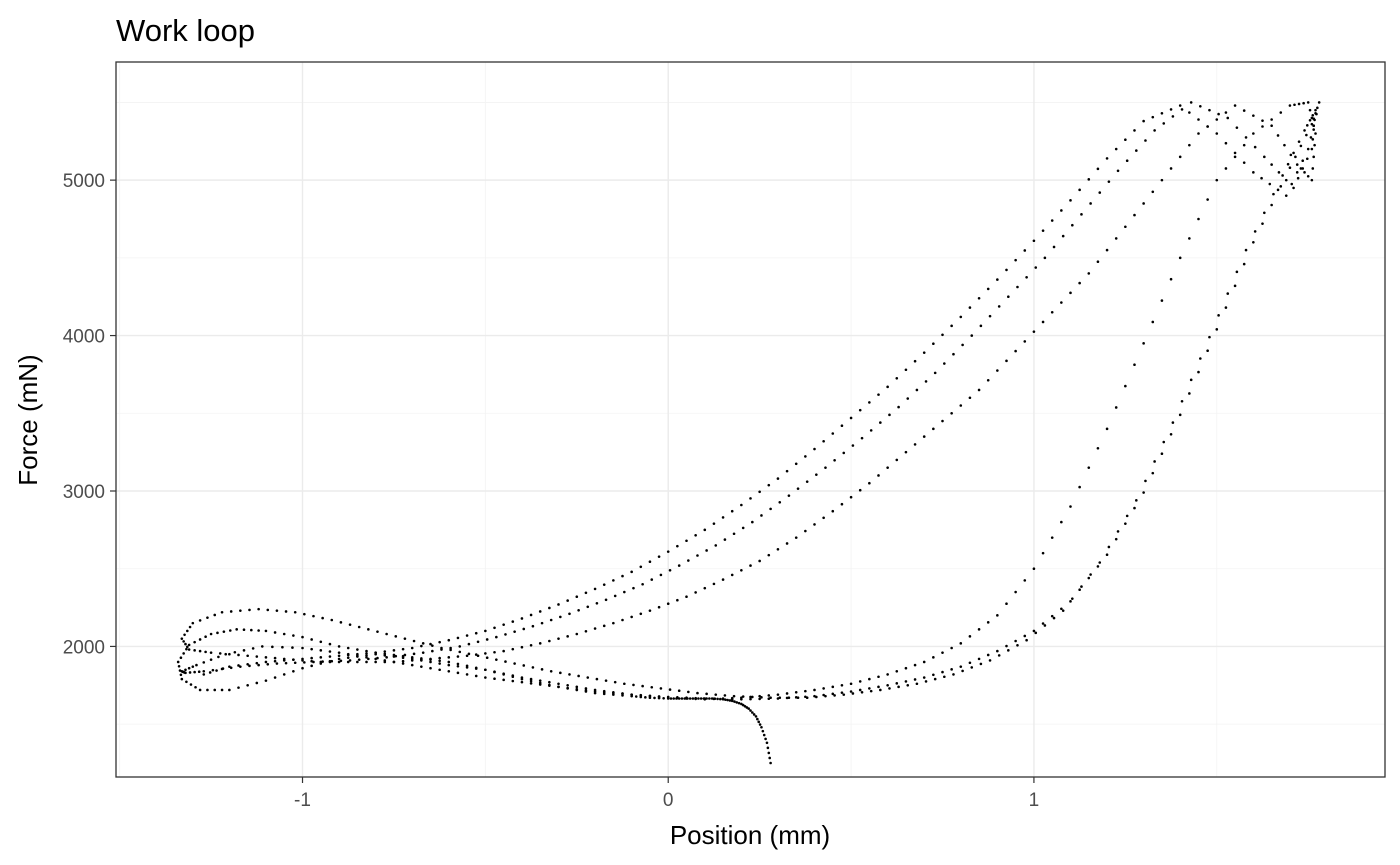 Image resolution: width=1400 pixels, height=865 pixels. Describe the element at coordinates (84, 181) in the screenshot. I see `y-tick-label: 5000` at that location.